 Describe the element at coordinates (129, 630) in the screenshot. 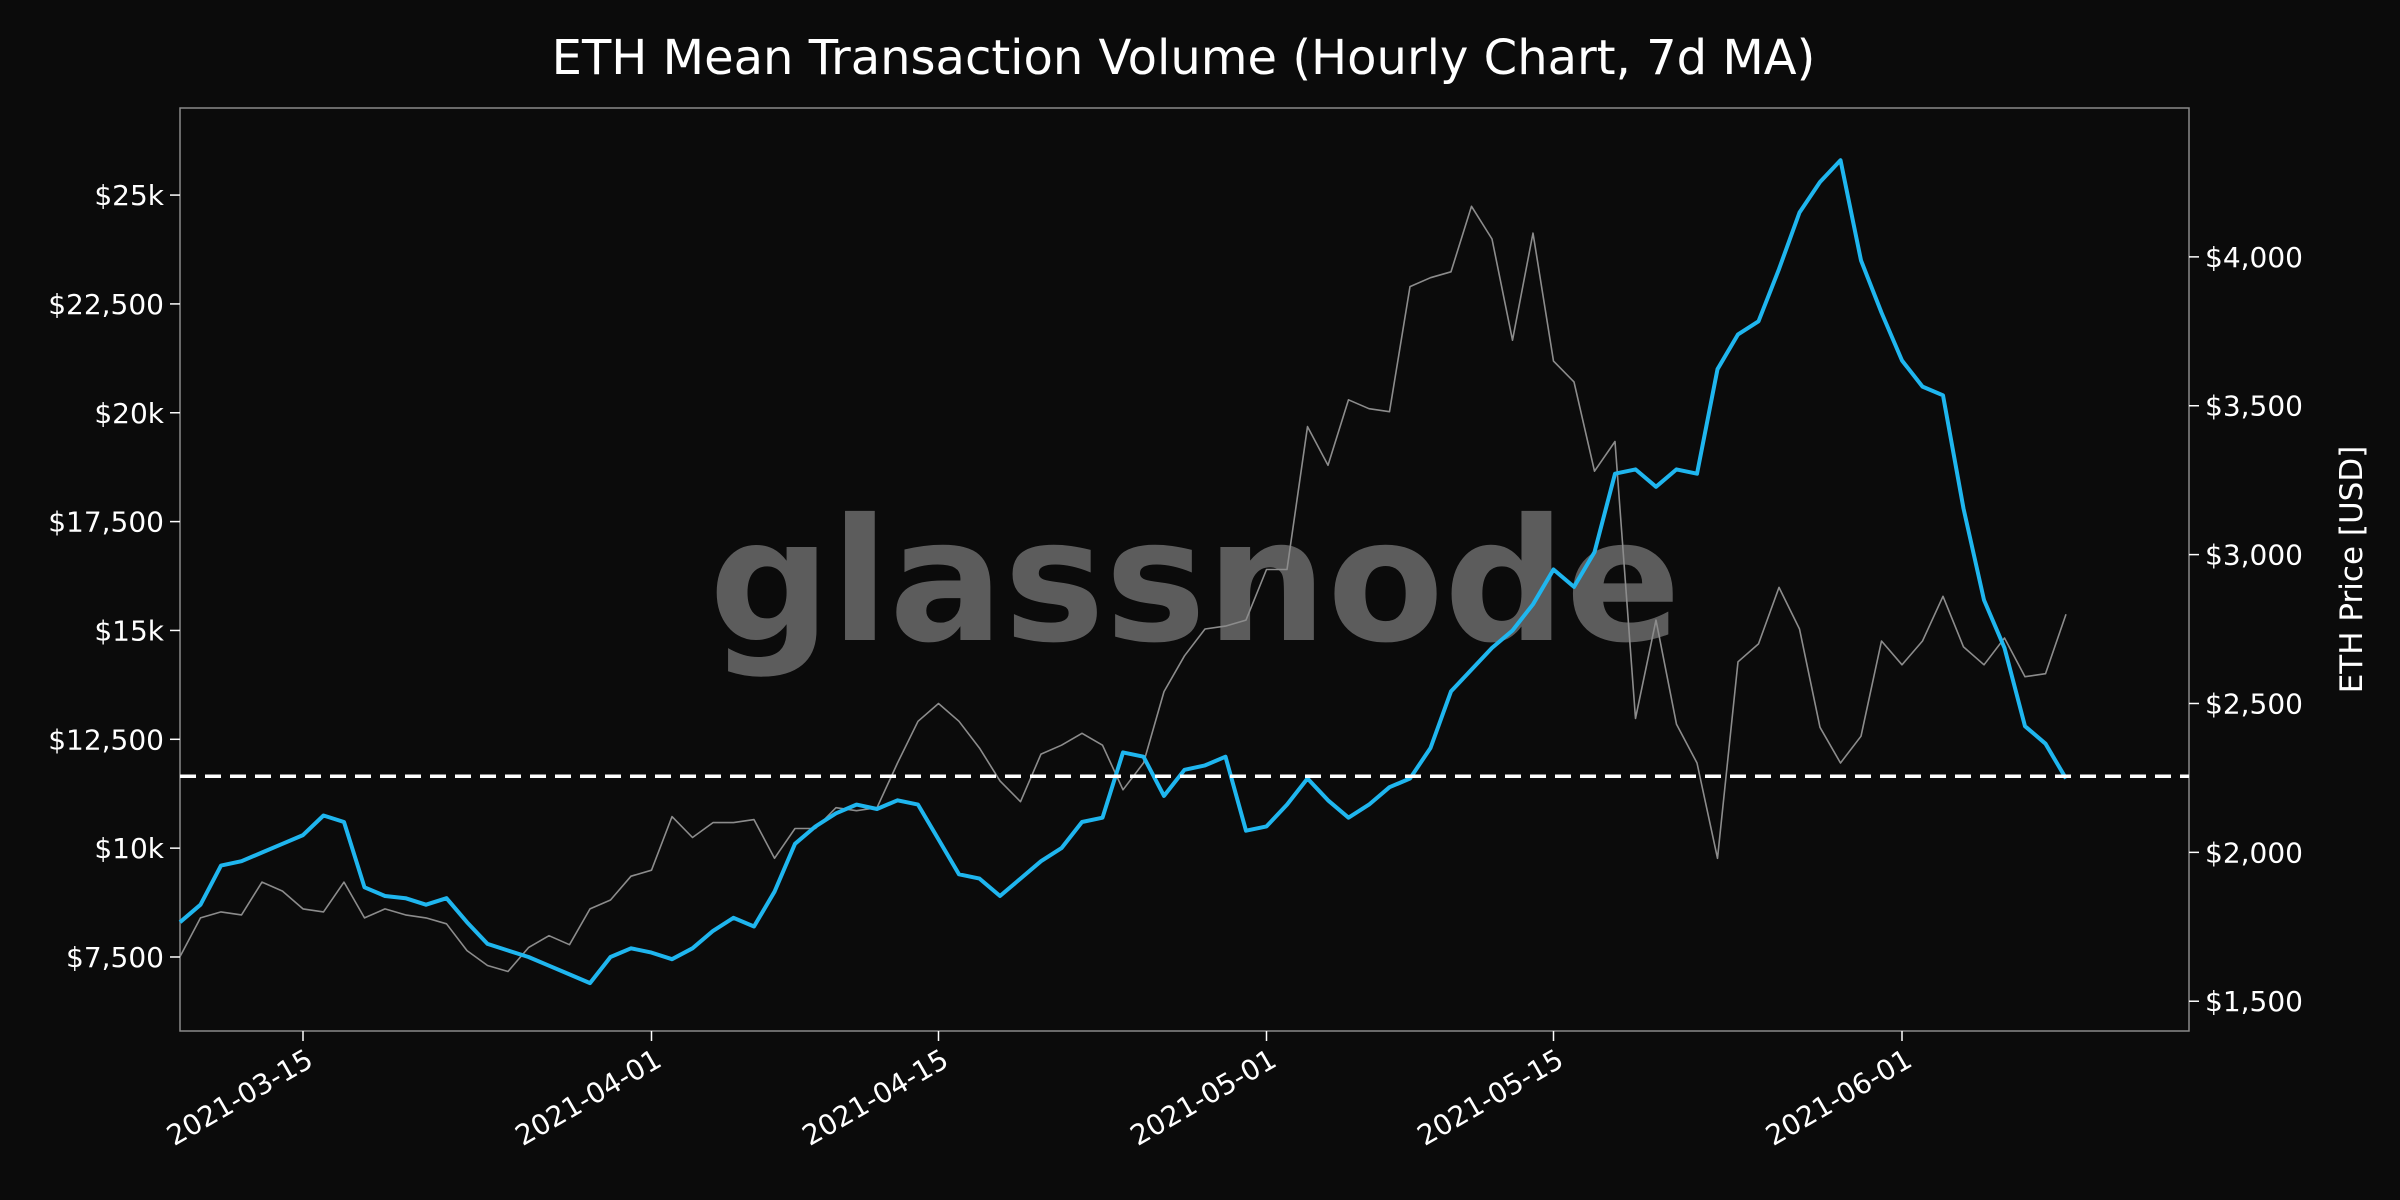

I see `y-left-tick-label: $15k` at that location.